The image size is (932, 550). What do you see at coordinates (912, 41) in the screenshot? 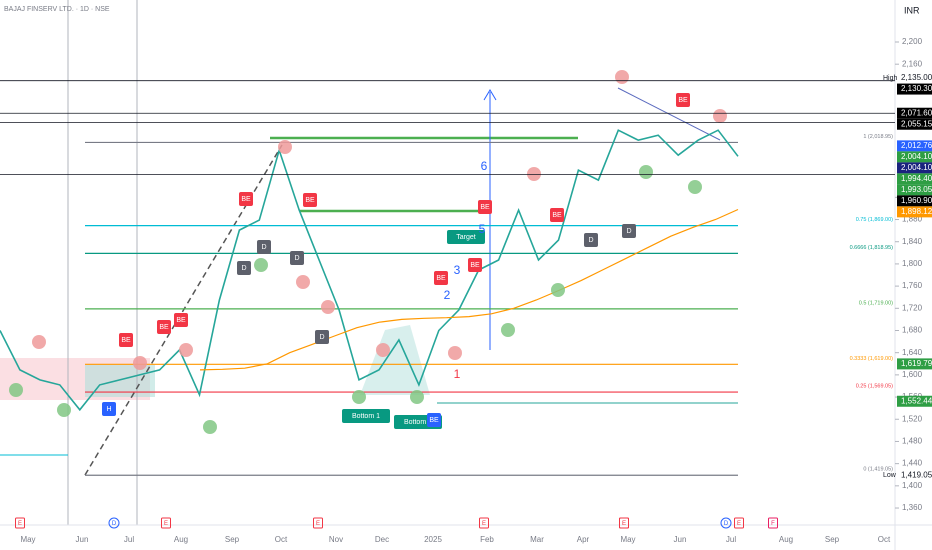
I see `y-tick-label: 2,200` at bounding box center [912, 41].